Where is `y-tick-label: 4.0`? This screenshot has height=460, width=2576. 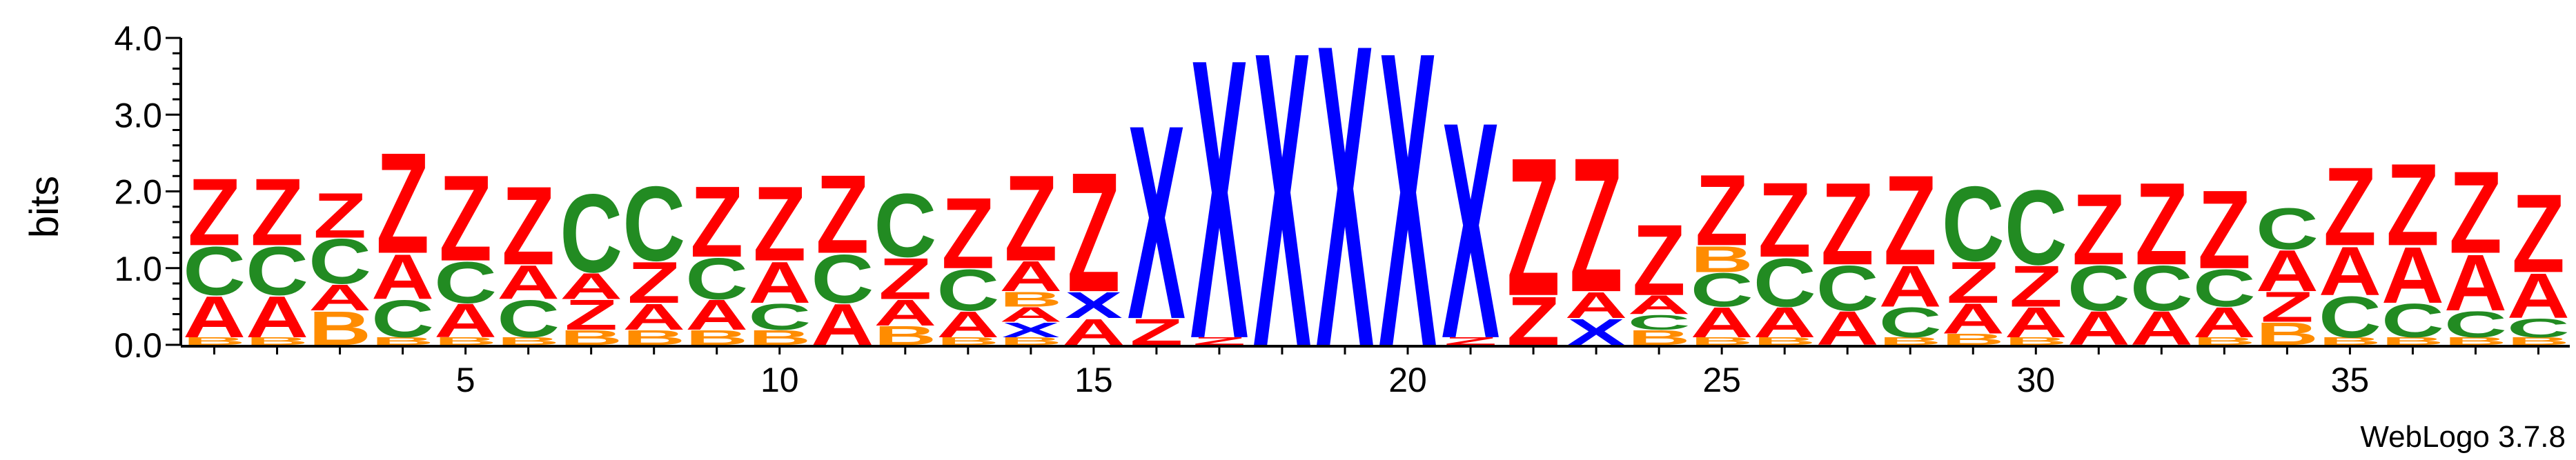 y-tick-label: 4.0 is located at coordinates (138, 38).